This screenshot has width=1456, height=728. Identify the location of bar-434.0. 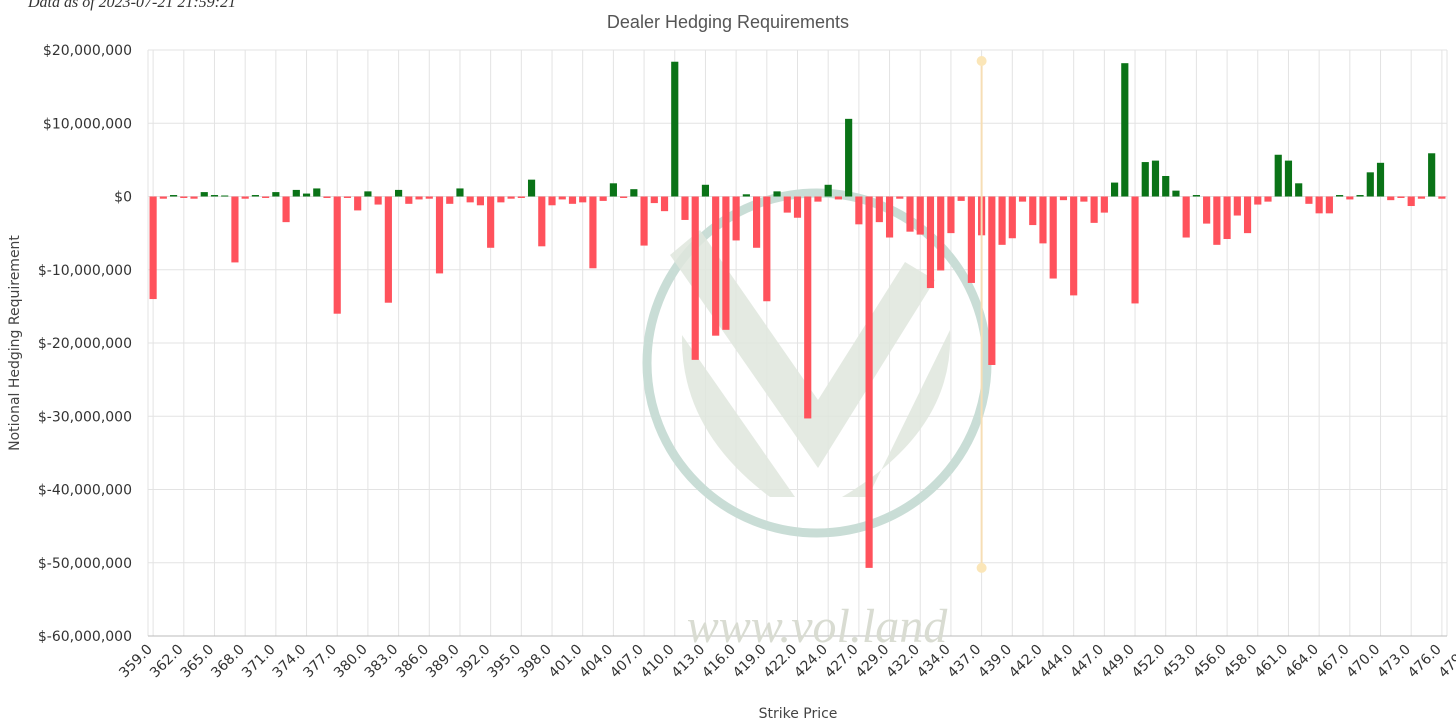
(941, 233).